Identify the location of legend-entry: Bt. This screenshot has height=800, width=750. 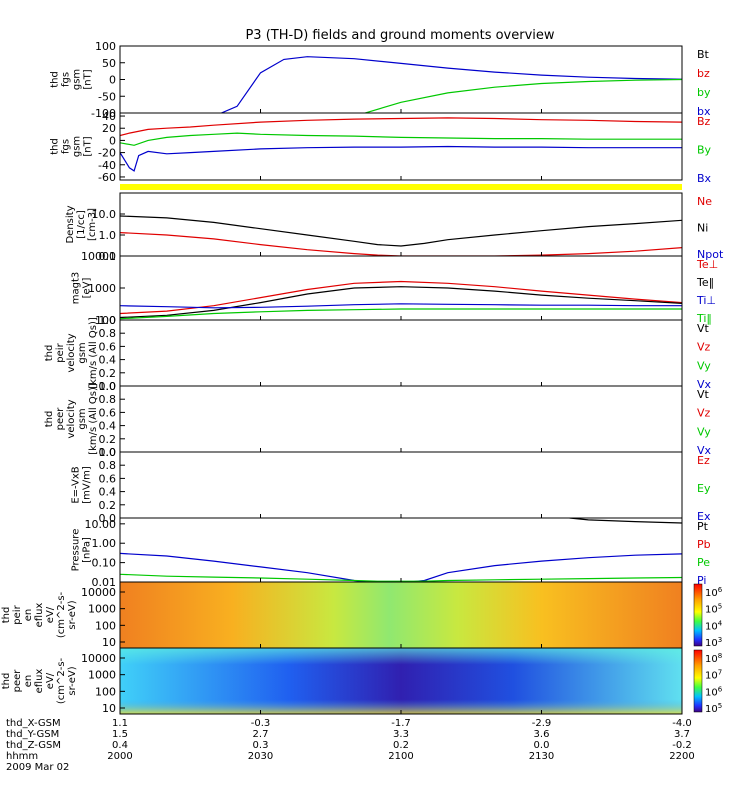
(703, 54).